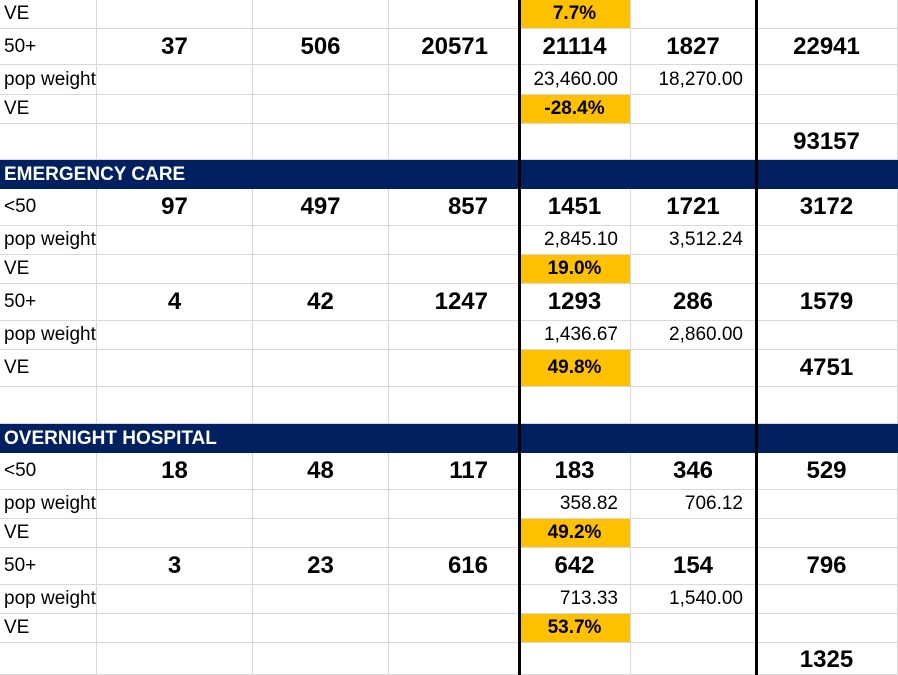  Describe the element at coordinates (175, 47) in the screenshot. I see `count-cell: 37` at that location.